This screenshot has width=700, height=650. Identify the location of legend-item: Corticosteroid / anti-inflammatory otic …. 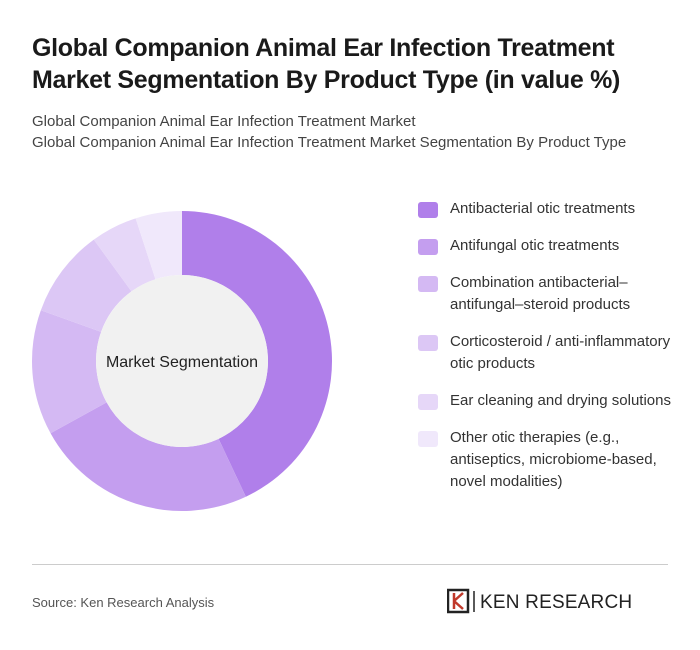
(553, 353).